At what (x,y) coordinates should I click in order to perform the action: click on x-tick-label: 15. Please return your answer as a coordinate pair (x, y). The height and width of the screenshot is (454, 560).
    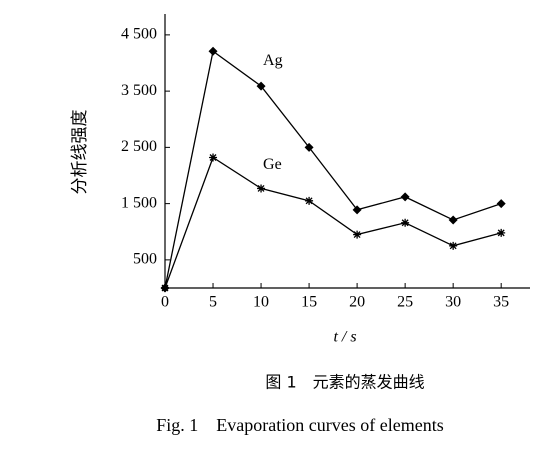
    Looking at the image, I should click on (309, 302).